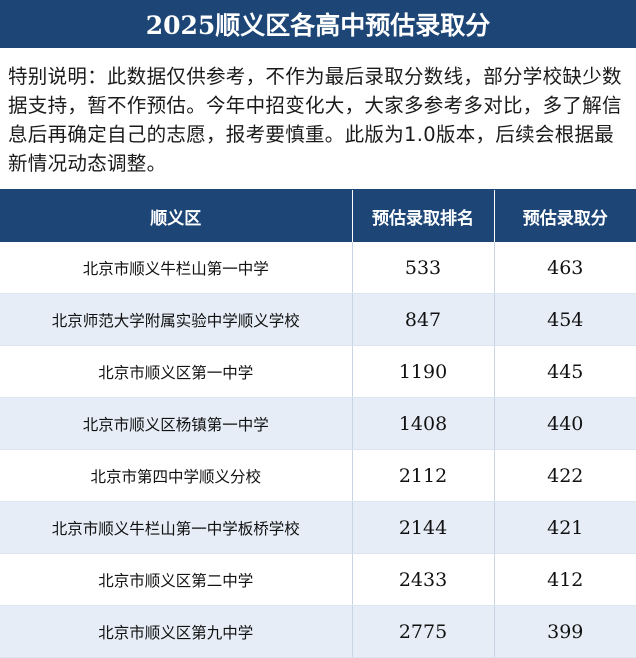 Image resolution: width=636 pixels, height=658 pixels. I want to click on column-header: 预估录取分, so click(564, 216).